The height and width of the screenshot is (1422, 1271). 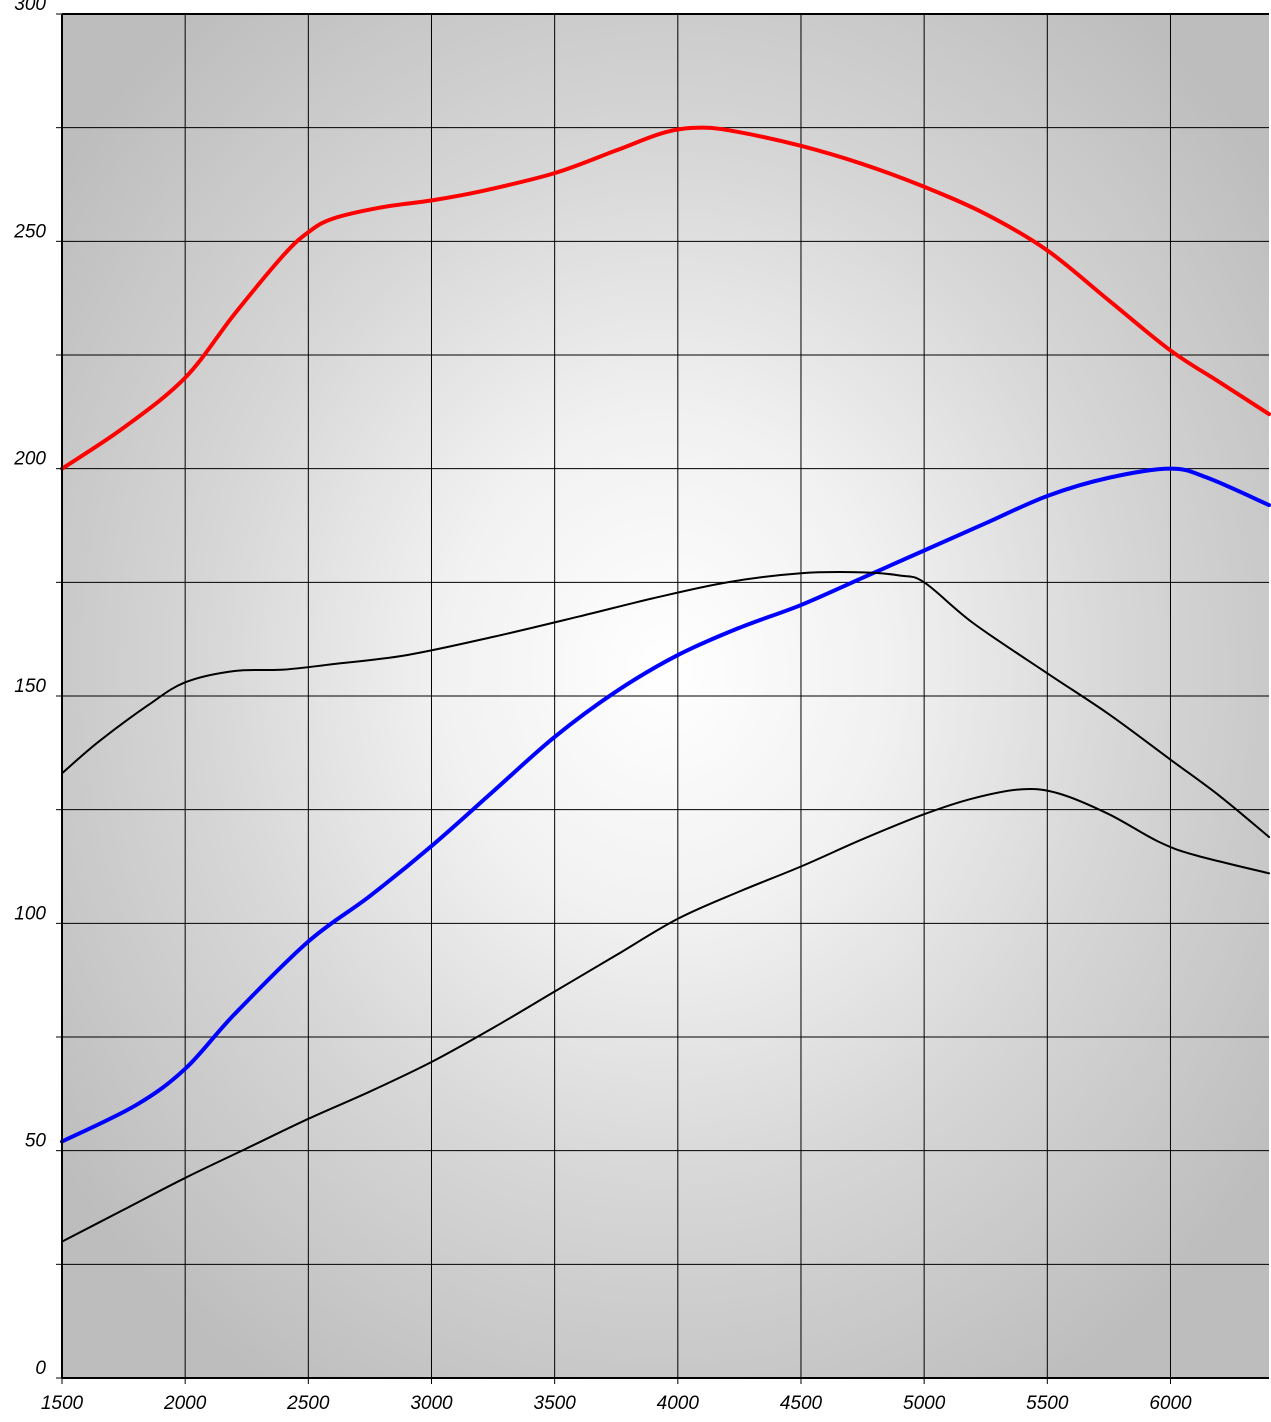 What do you see at coordinates (30, 7) in the screenshot?
I see `y-tick-label: 300` at bounding box center [30, 7].